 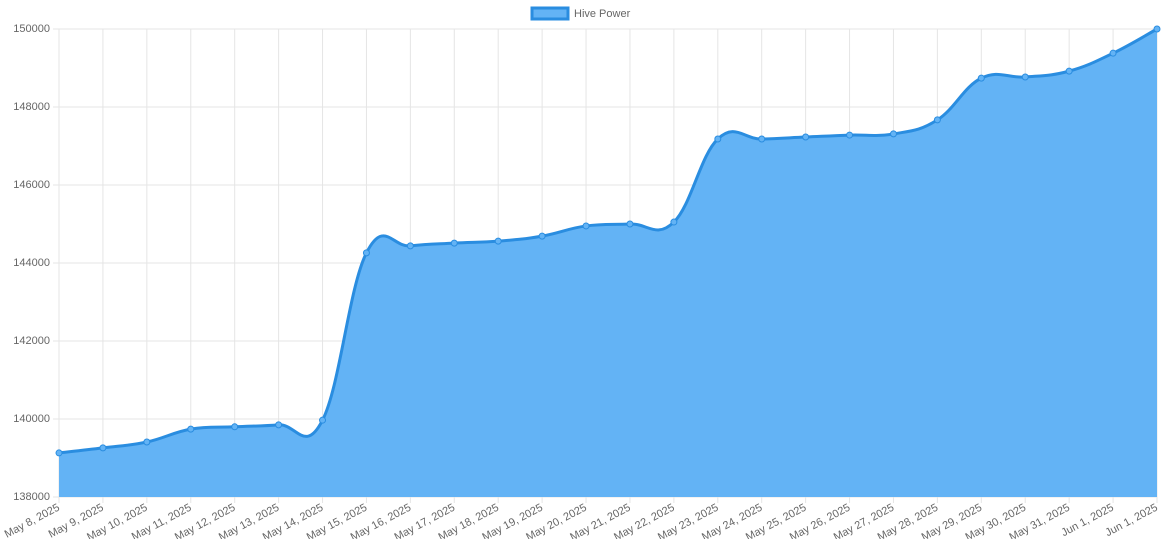 I want to click on y-tick-label: 150000, so click(x=31, y=29).